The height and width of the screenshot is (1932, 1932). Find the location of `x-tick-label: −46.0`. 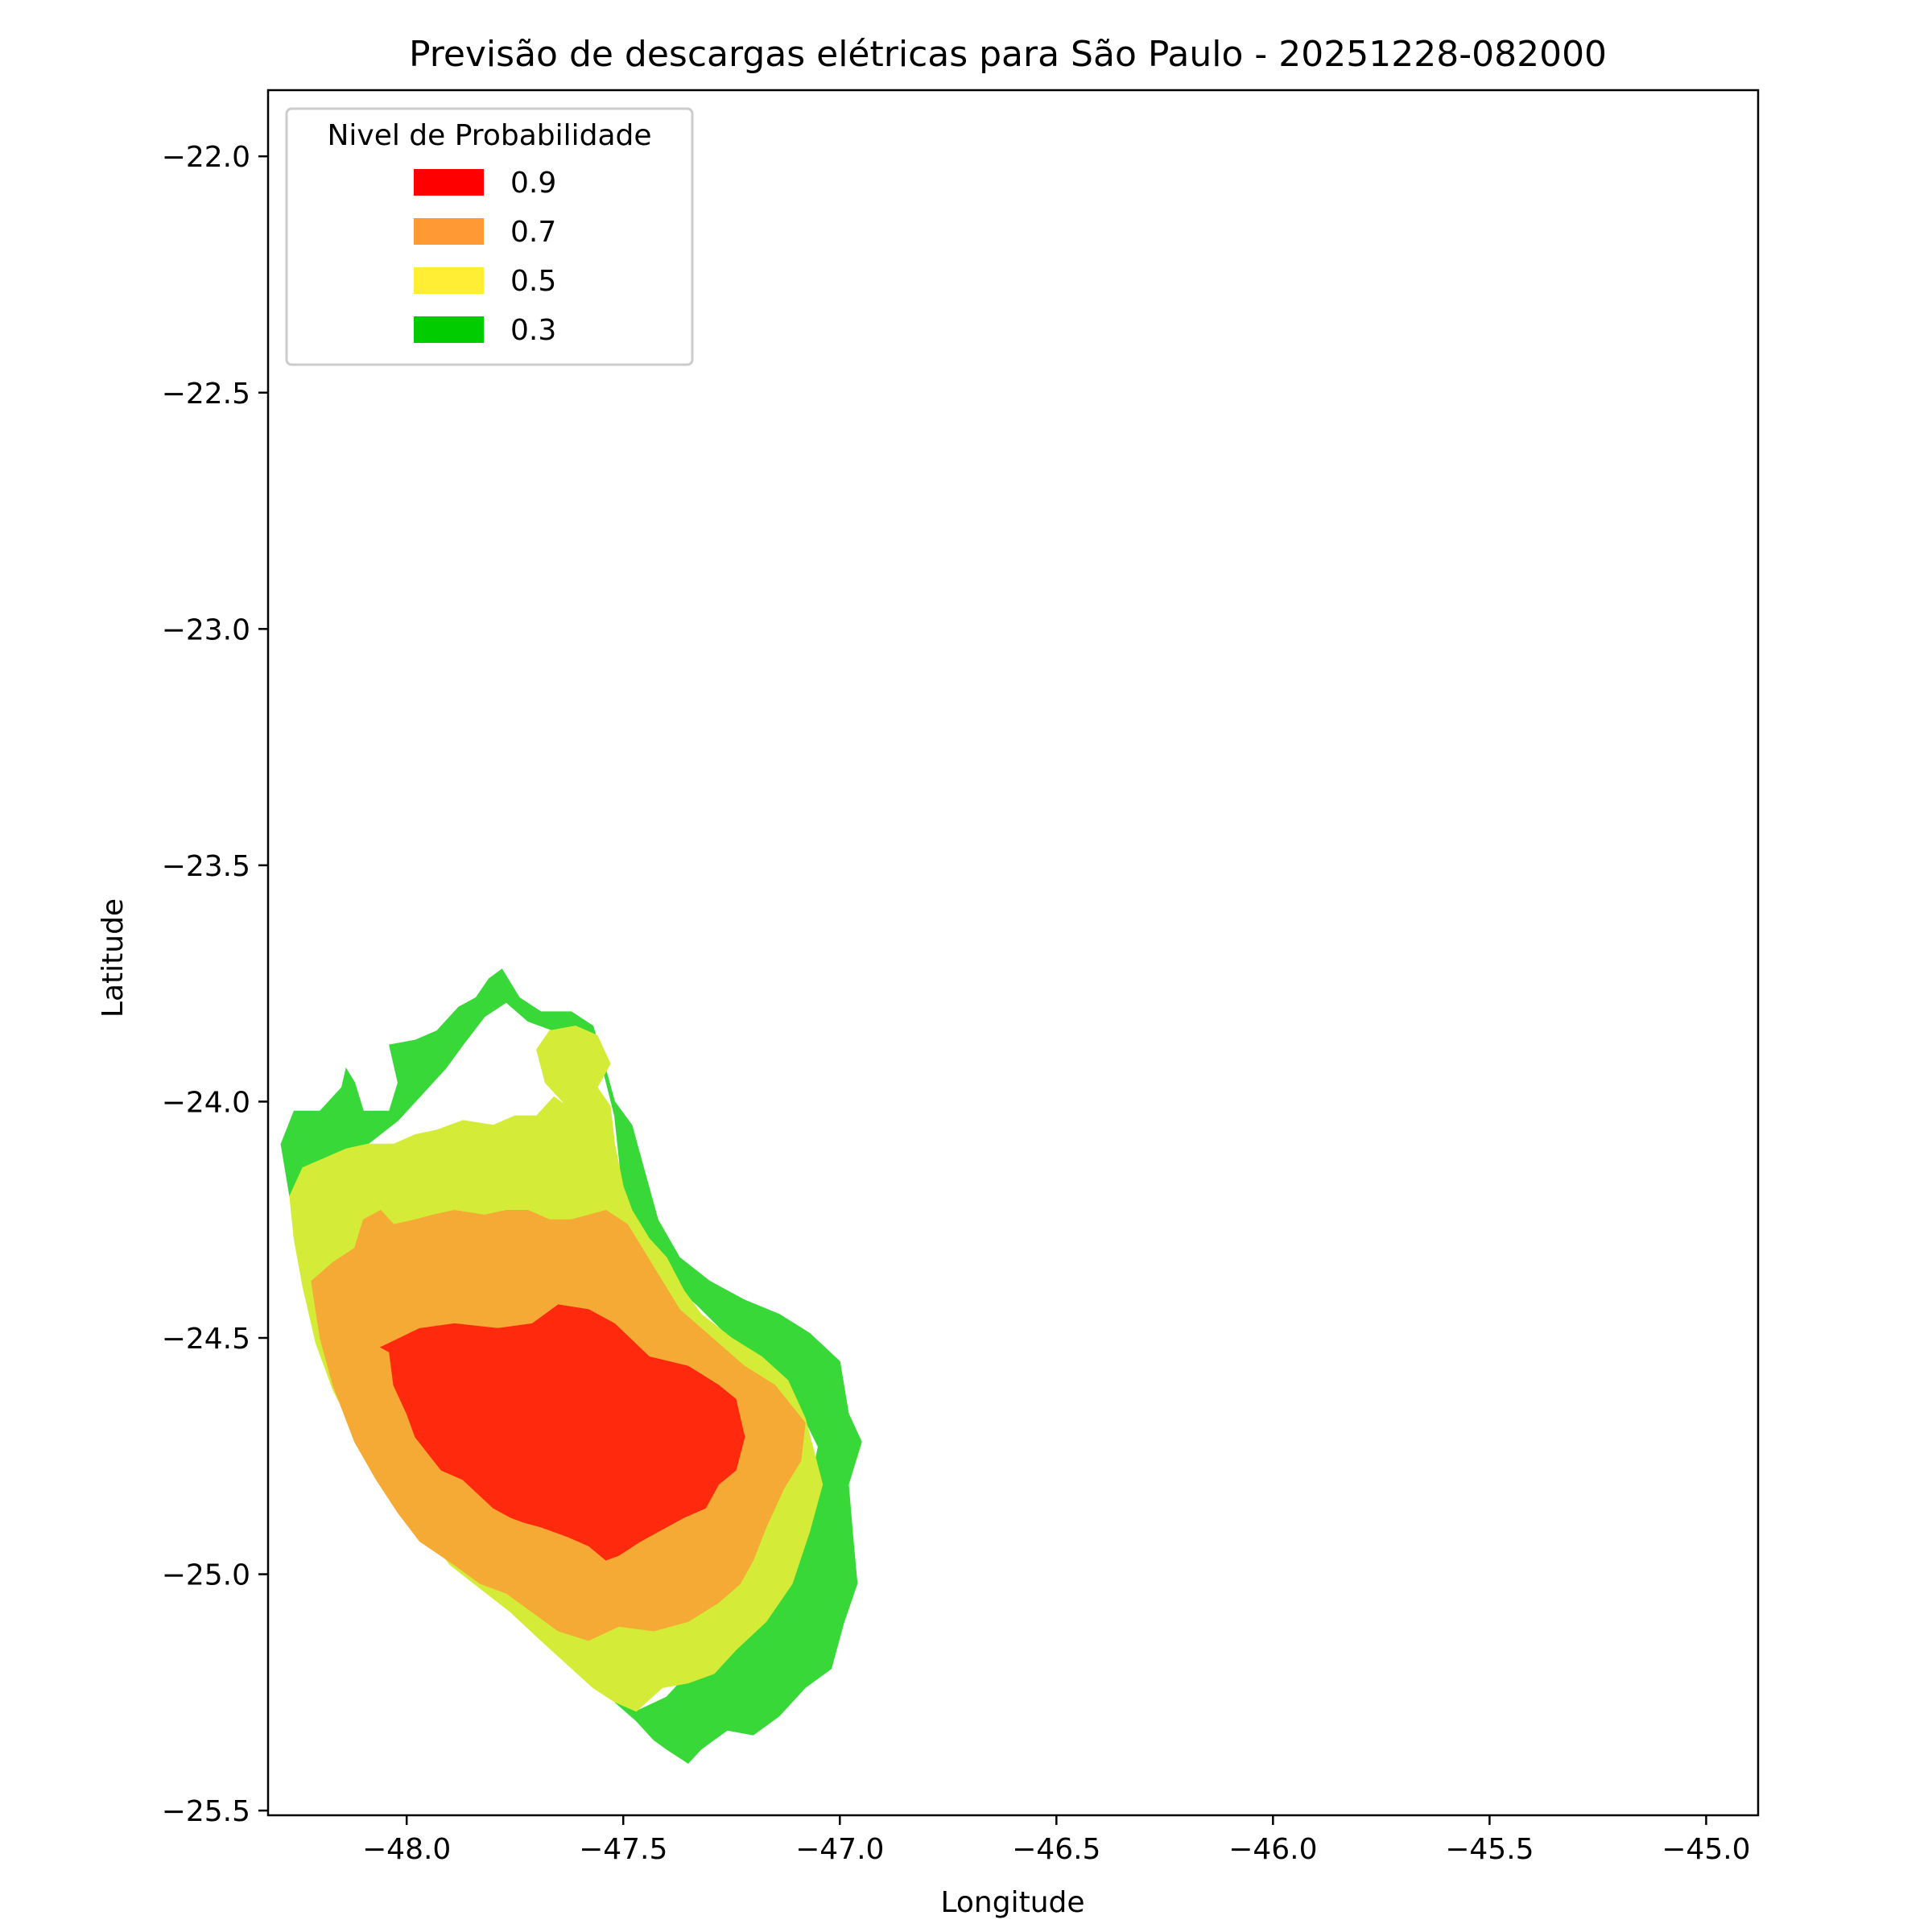

x-tick-label: −46.0 is located at coordinates (1272, 1850).